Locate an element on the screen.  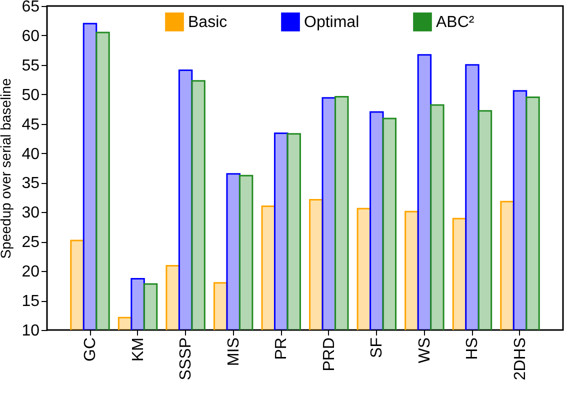
y-tick-label: 40 is located at coordinates (31, 154).